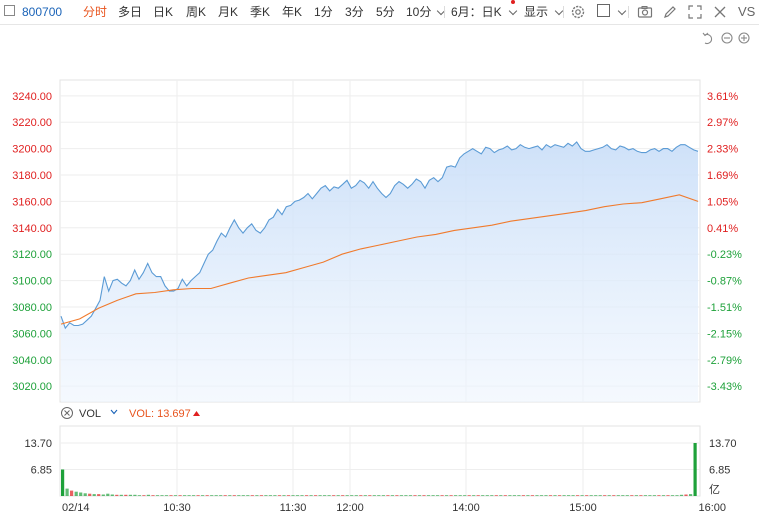 This screenshot has height=522, width=759. What do you see at coordinates (419, 12) in the screenshot?
I see `tab-10min: 10分` at bounding box center [419, 12].